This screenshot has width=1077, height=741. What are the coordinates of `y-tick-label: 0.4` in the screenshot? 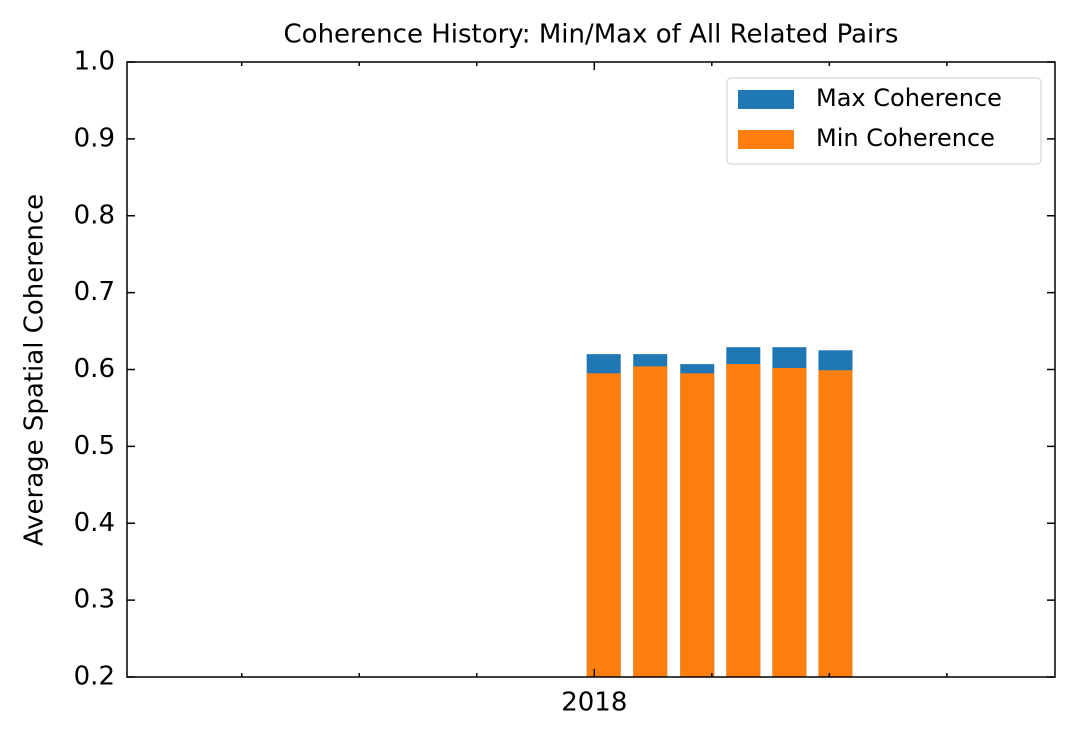 It's located at (94, 523).